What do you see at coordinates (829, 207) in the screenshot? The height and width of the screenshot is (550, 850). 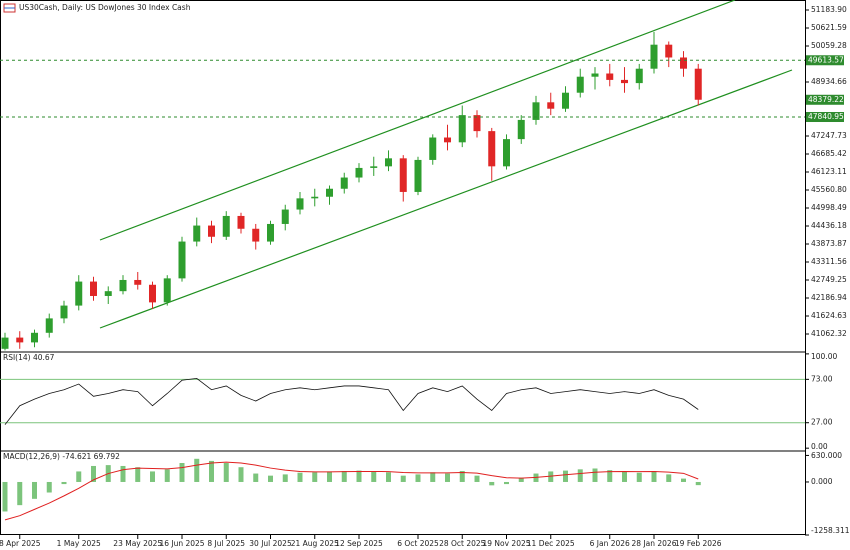 I see `y-tick-label: 44998.49` at bounding box center [829, 207].